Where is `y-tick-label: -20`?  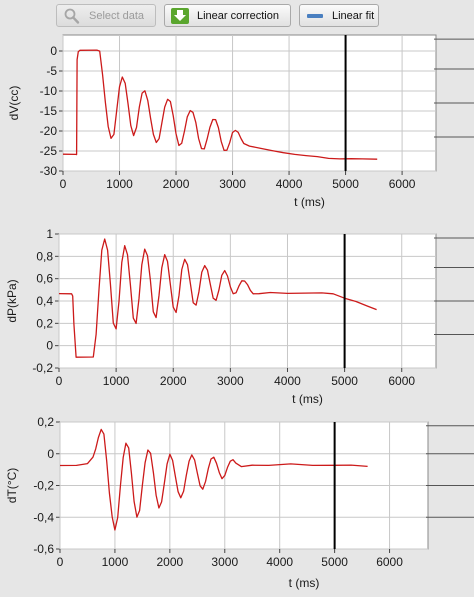 y-tick-label: -20 is located at coordinates (49, 131).